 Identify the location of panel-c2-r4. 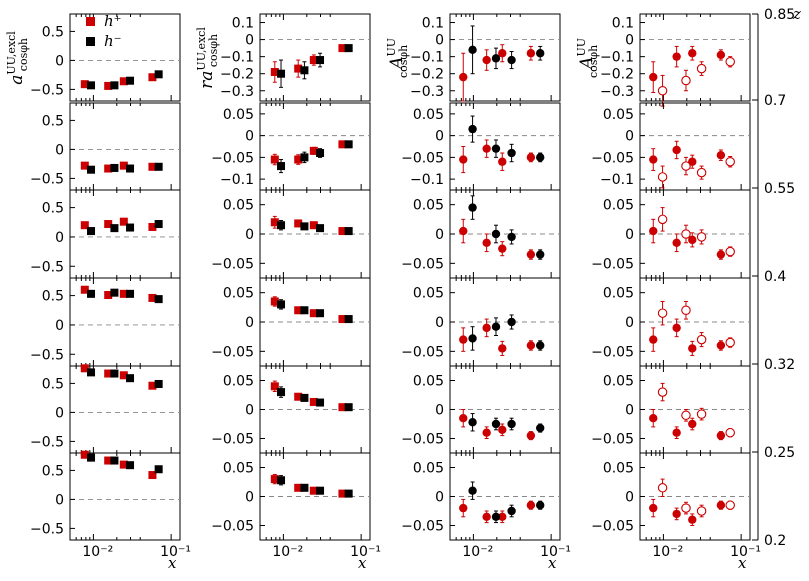
(505, 409).